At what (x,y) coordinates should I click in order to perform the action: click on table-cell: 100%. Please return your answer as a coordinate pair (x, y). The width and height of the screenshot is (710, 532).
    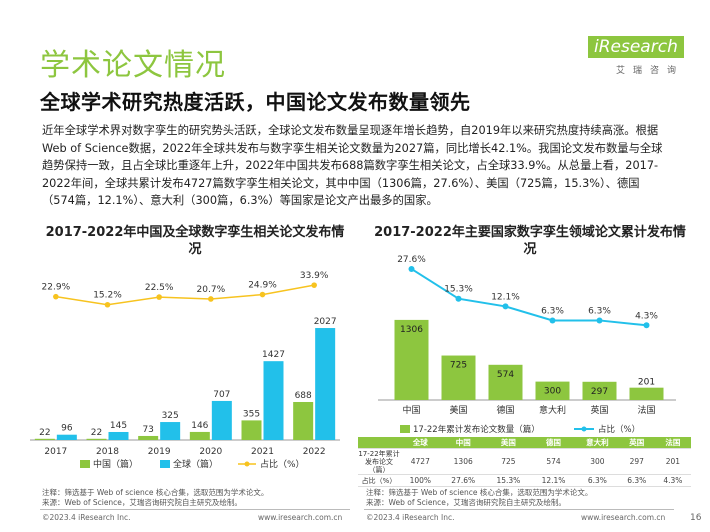
    Looking at the image, I should click on (420, 480).